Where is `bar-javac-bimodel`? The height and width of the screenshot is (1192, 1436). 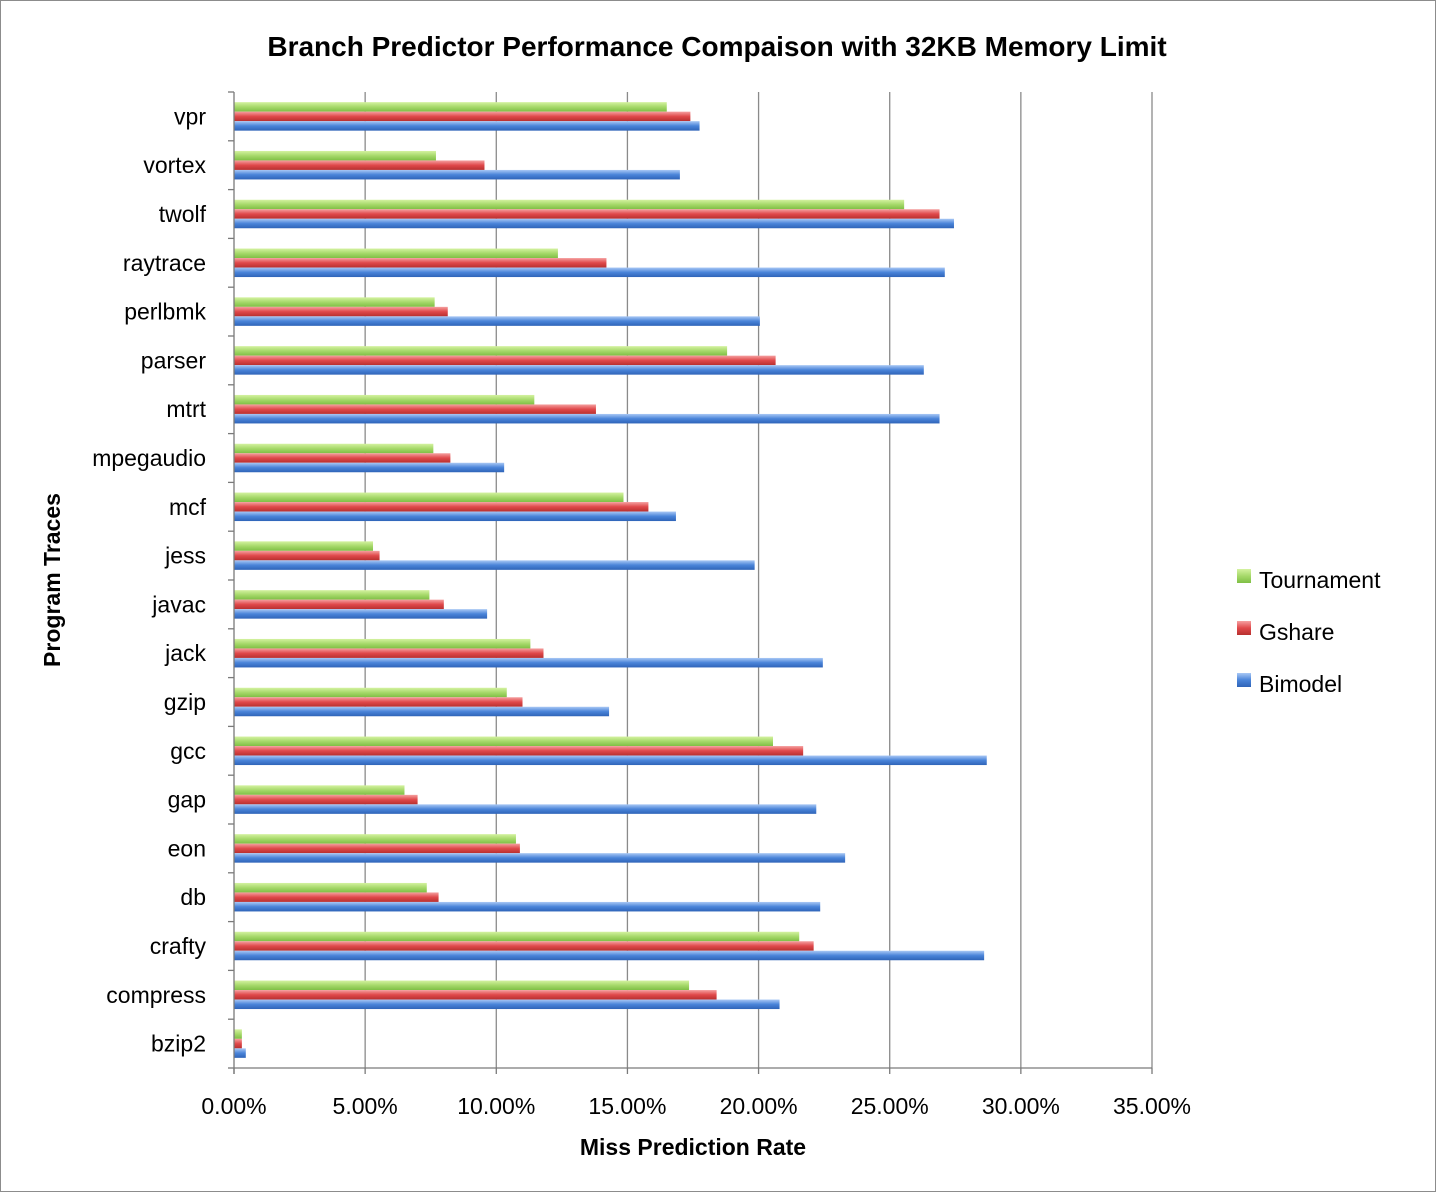 bar-javac-bimodel is located at coordinates (361, 614).